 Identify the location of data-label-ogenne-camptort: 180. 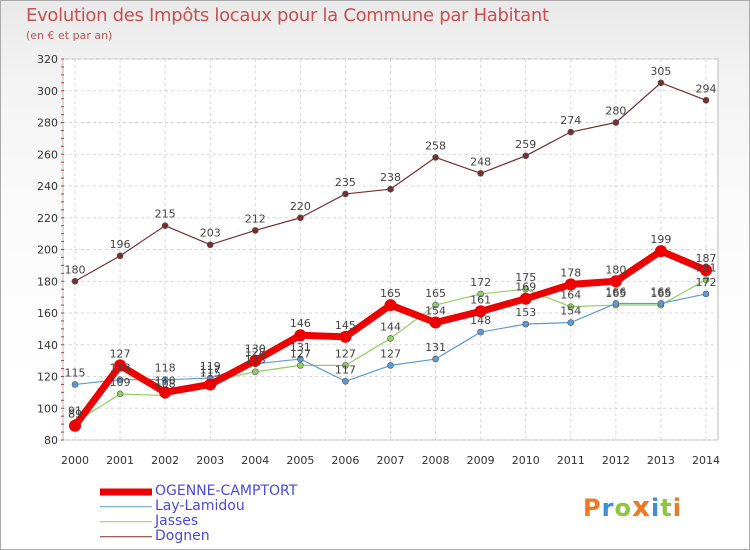
(615, 269).